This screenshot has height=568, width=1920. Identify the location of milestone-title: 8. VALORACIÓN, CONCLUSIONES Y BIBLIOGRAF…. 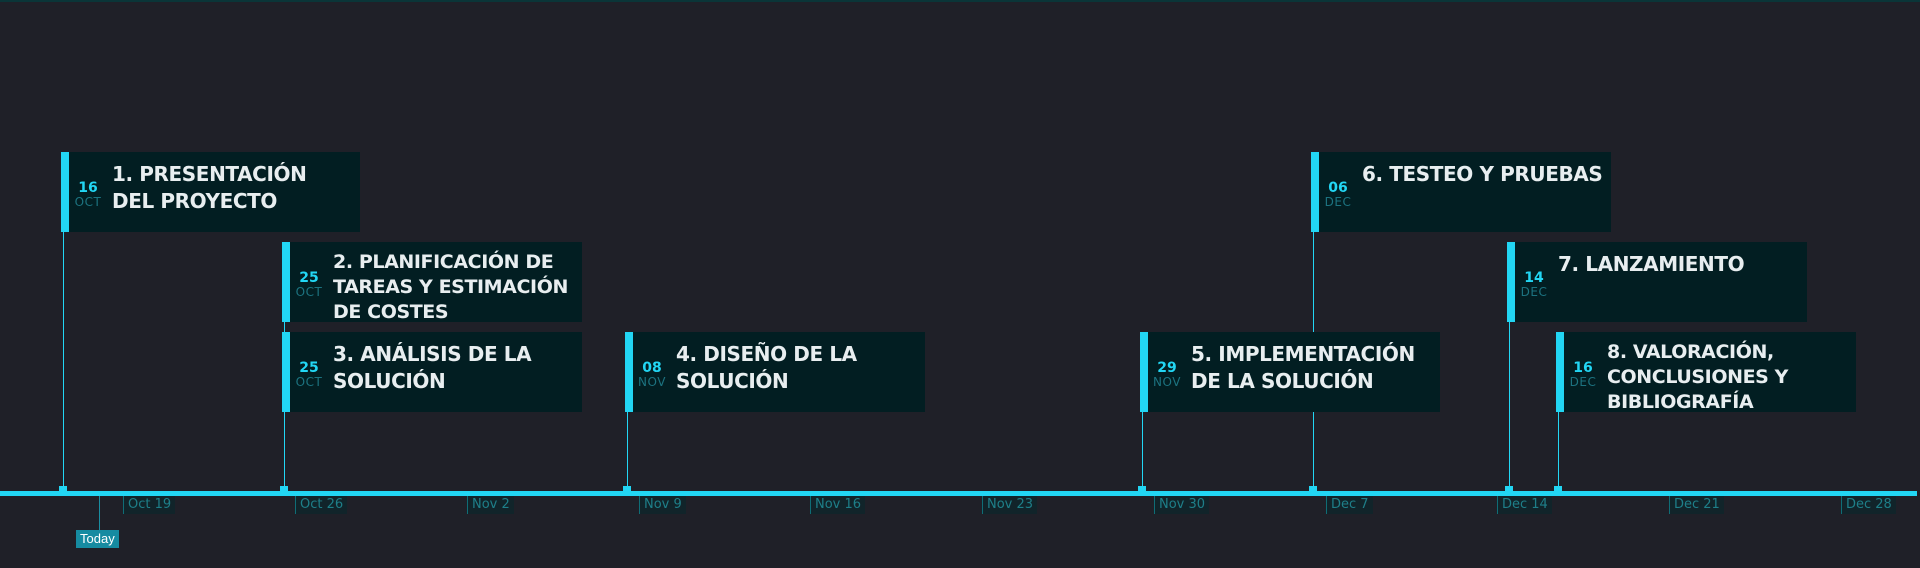
(1698, 376).